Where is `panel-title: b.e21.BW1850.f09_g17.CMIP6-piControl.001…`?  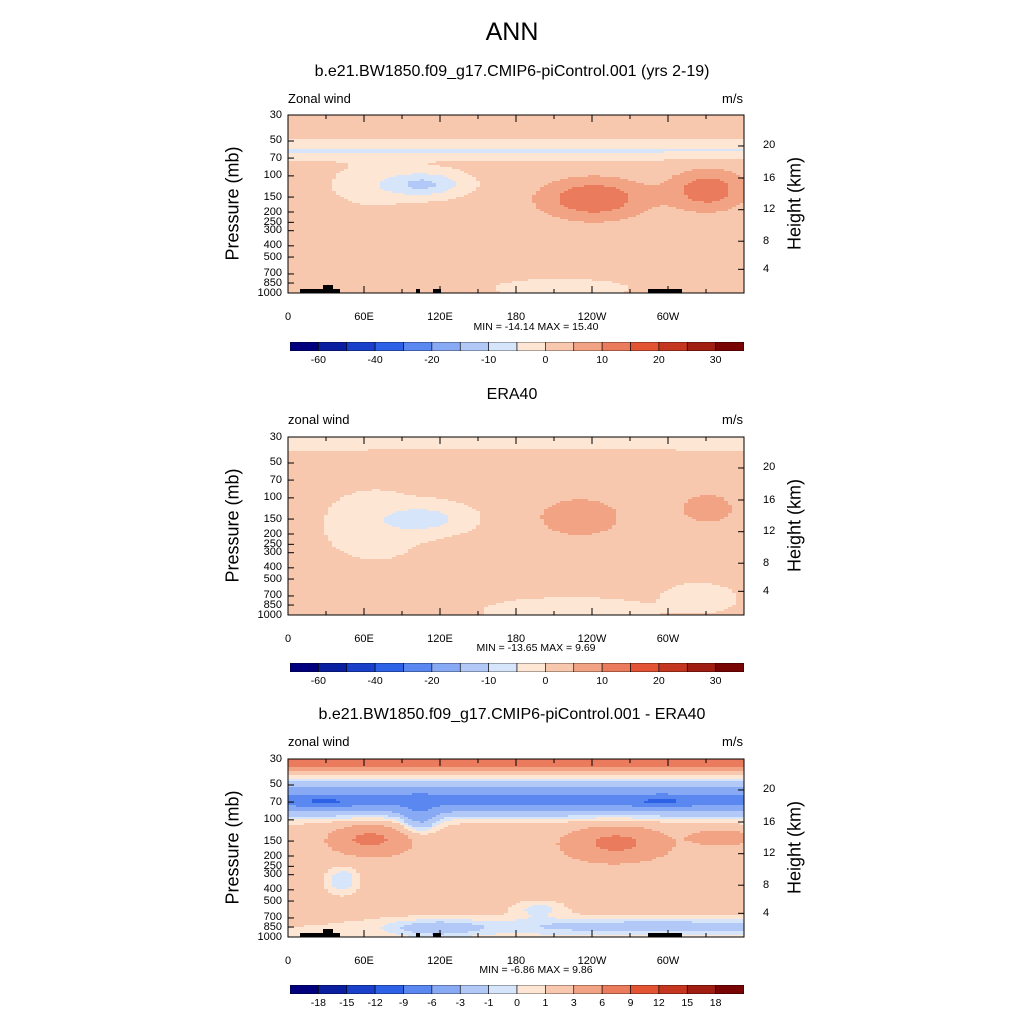
panel-title: b.e21.BW1850.f09_g17.CMIP6-piControl.001… is located at coordinates (512, 715).